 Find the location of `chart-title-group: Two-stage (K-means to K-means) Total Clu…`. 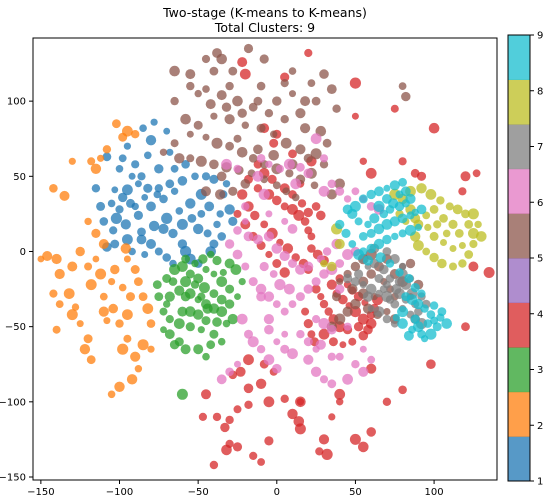

chart-title-group: Two-stage (K-means to K-means) Total Clu… is located at coordinates (264, 20).